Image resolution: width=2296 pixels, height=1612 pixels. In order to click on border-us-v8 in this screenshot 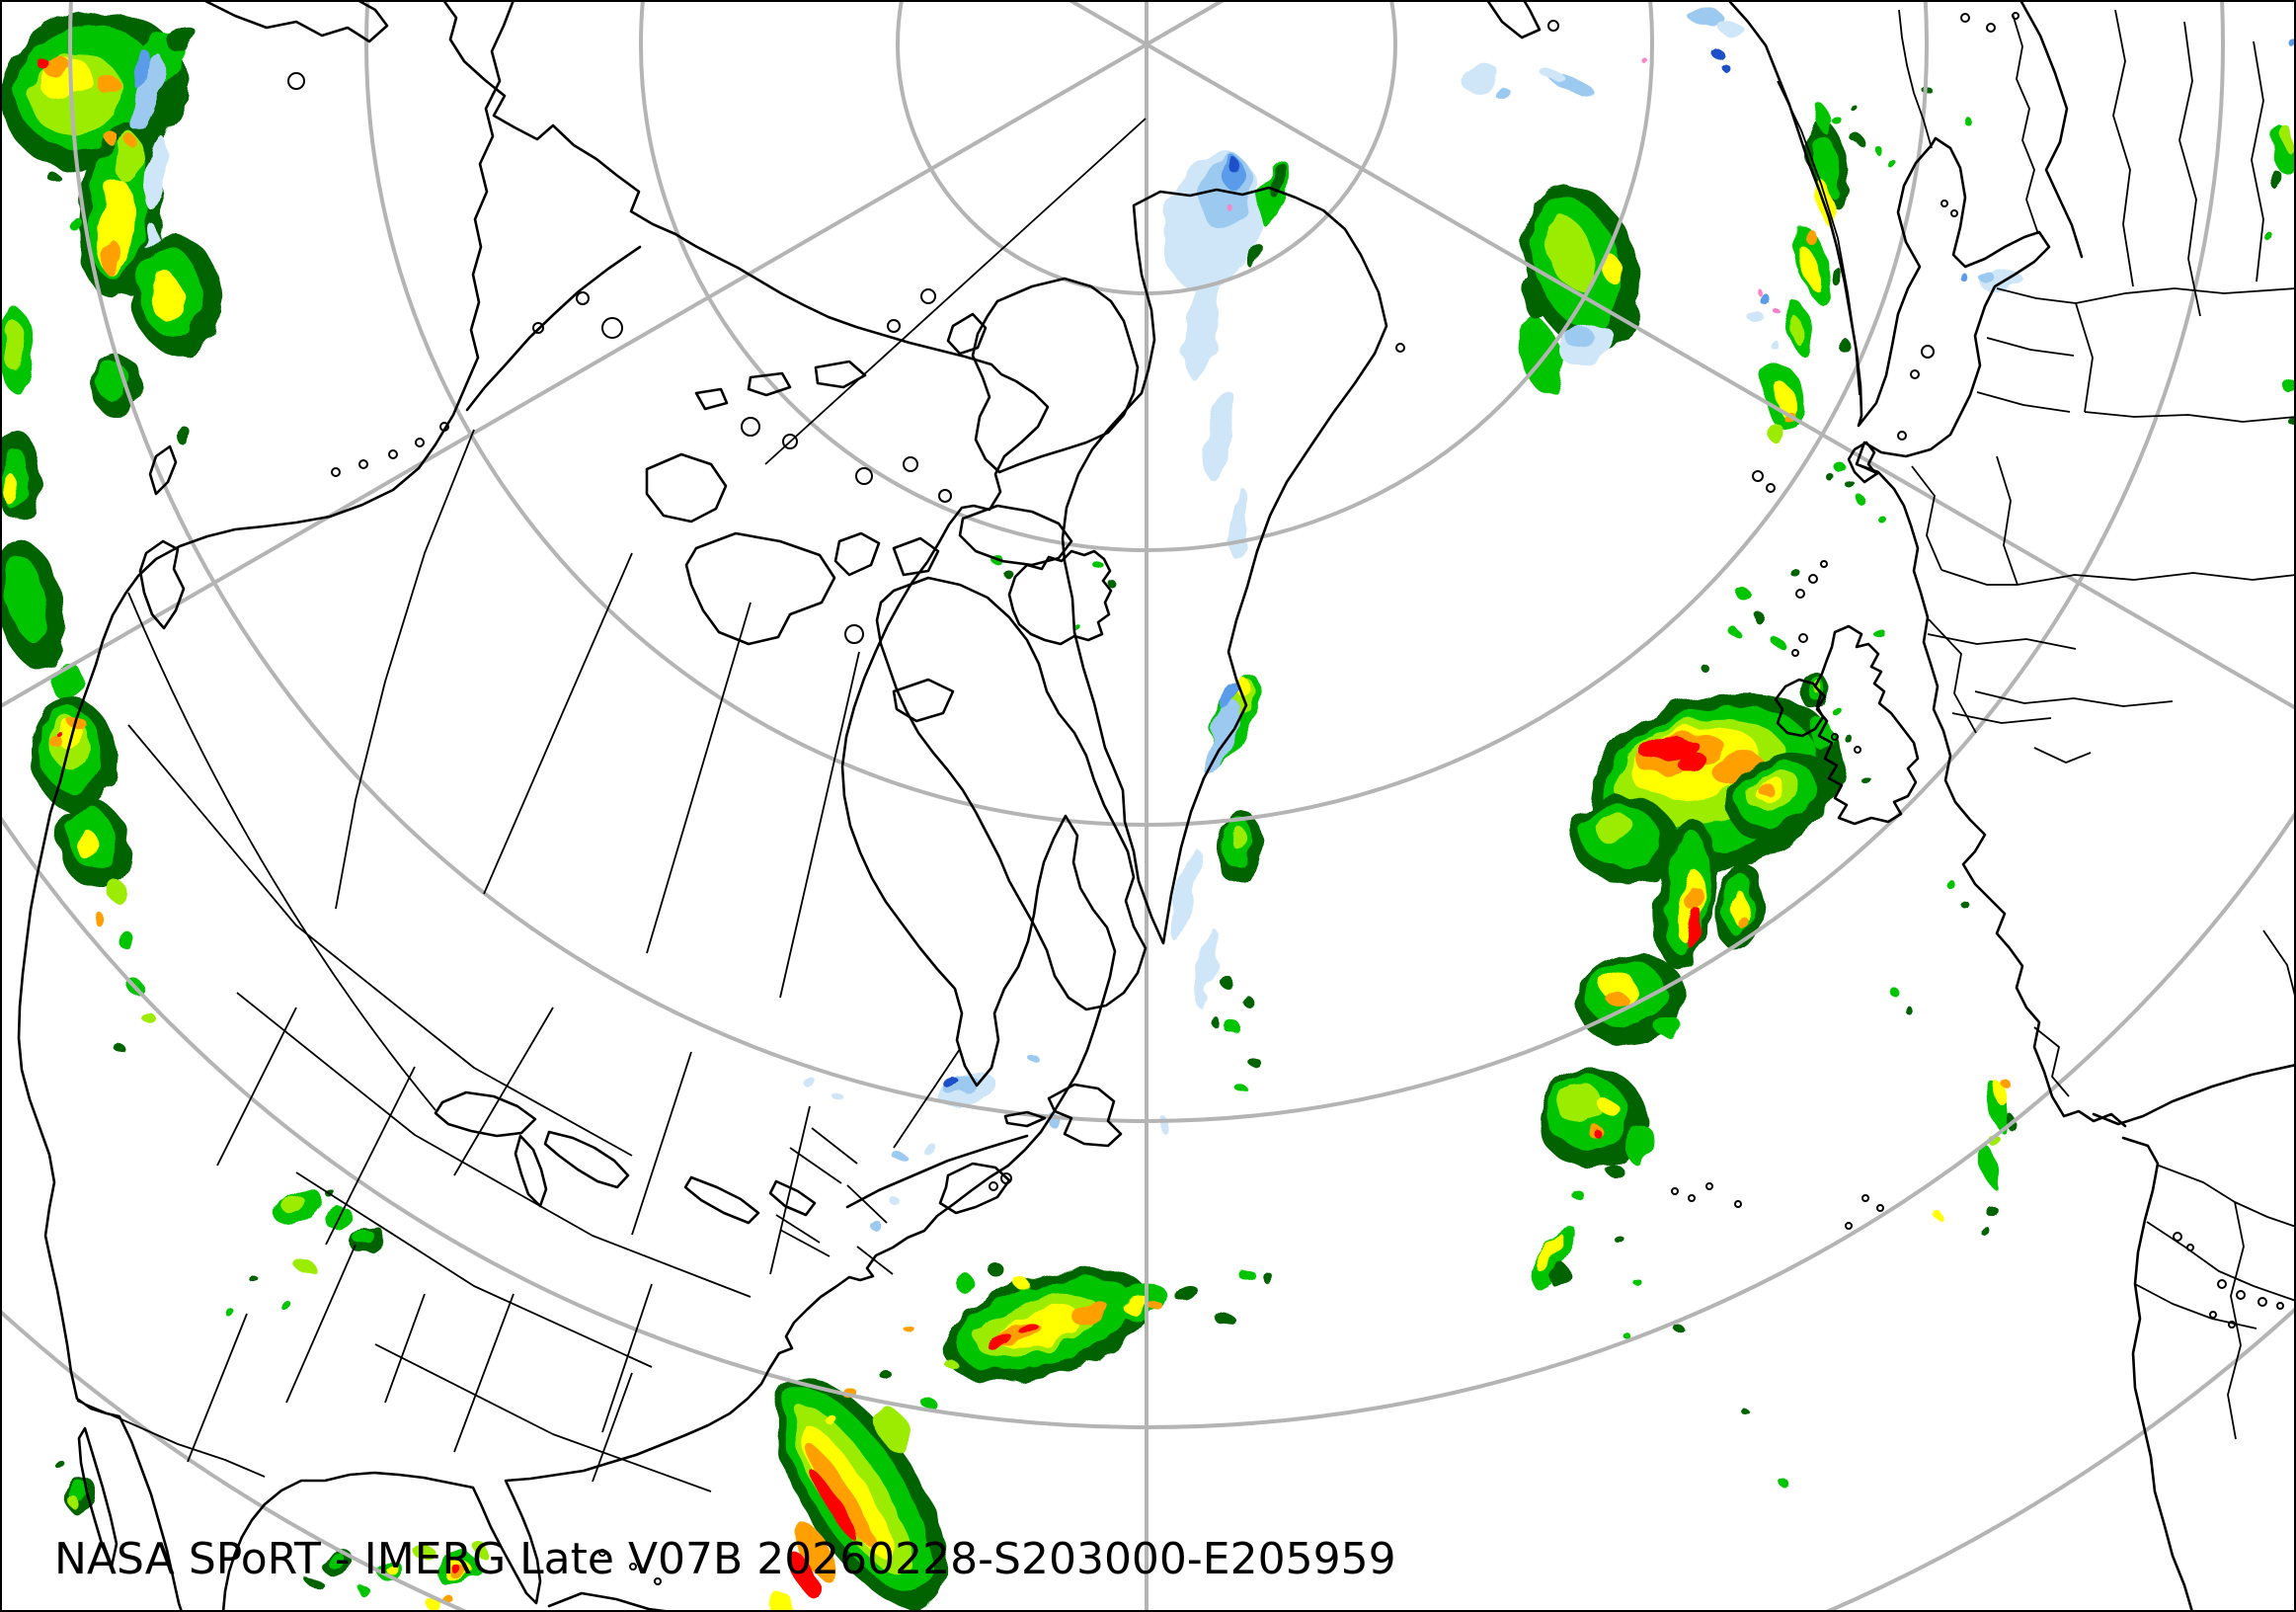, I will do `click(627, 1358)`.